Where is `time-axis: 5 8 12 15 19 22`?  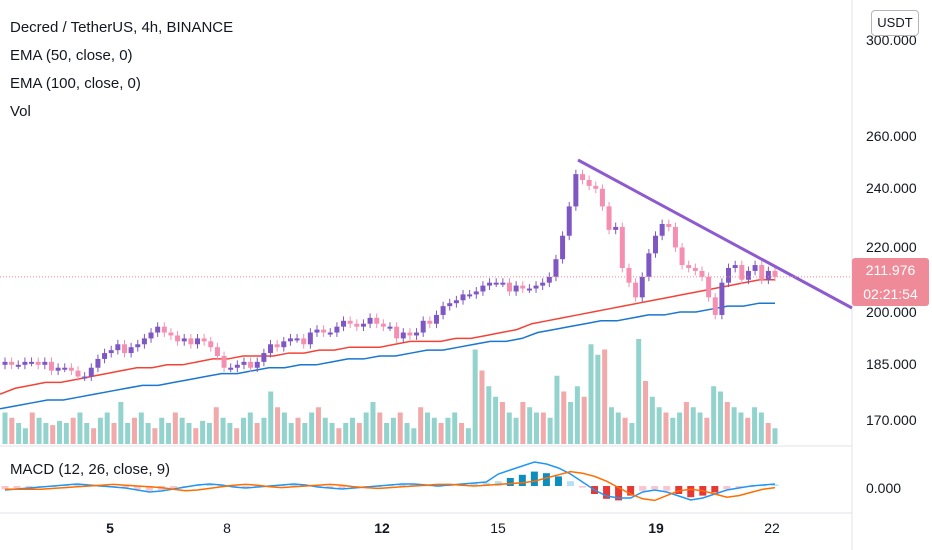 time-axis: 5 8 12 15 19 22 is located at coordinates (443, 528).